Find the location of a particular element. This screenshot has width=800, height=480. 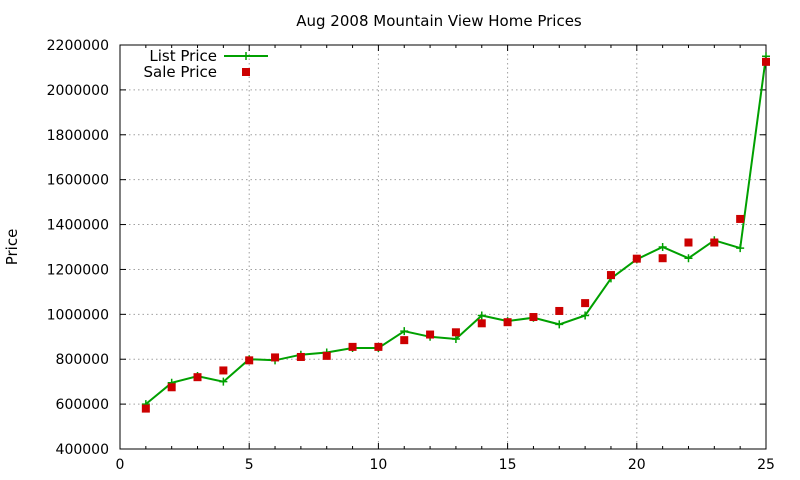

x-tick-label: 15 is located at coordinates (508, 465).